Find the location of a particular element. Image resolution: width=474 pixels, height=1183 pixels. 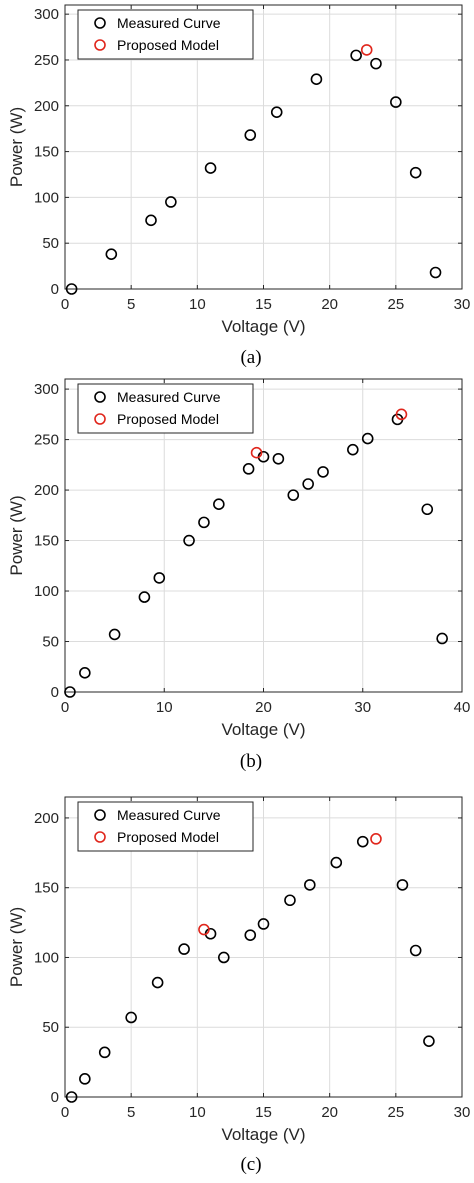

figure-caption: (a) is located at coordinates (250, 357).